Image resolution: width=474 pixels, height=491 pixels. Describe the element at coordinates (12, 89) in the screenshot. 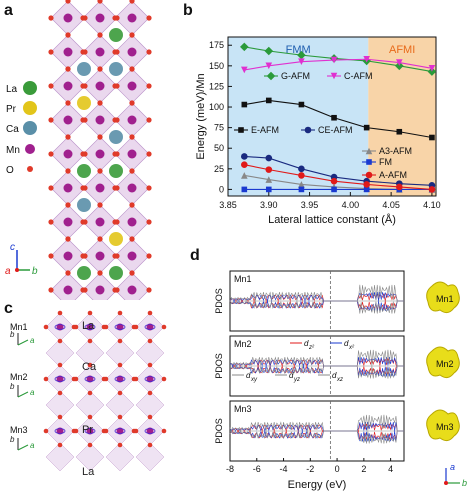

I see `legend-la-label: La` at that location.